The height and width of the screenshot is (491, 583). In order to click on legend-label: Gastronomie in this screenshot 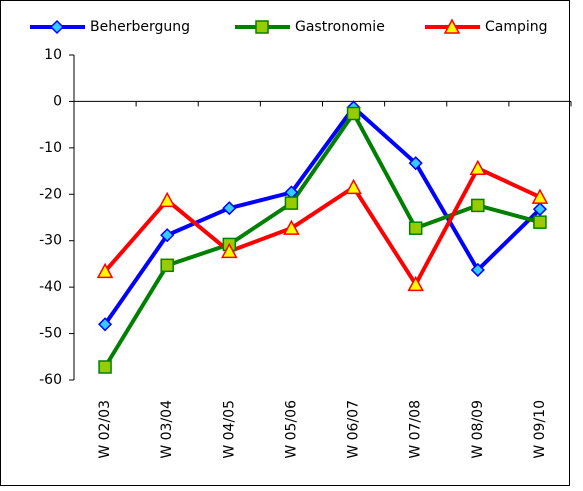, I will do `click(340, 27)`.